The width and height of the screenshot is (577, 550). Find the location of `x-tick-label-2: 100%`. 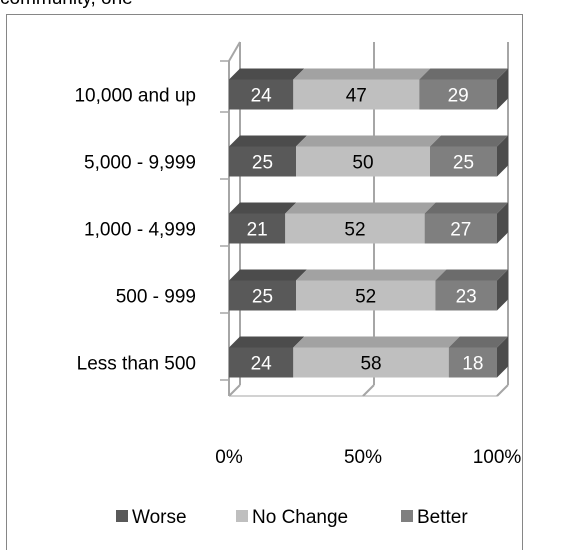

x-tick-label-2: 100% is located at coordinates (497, 457).